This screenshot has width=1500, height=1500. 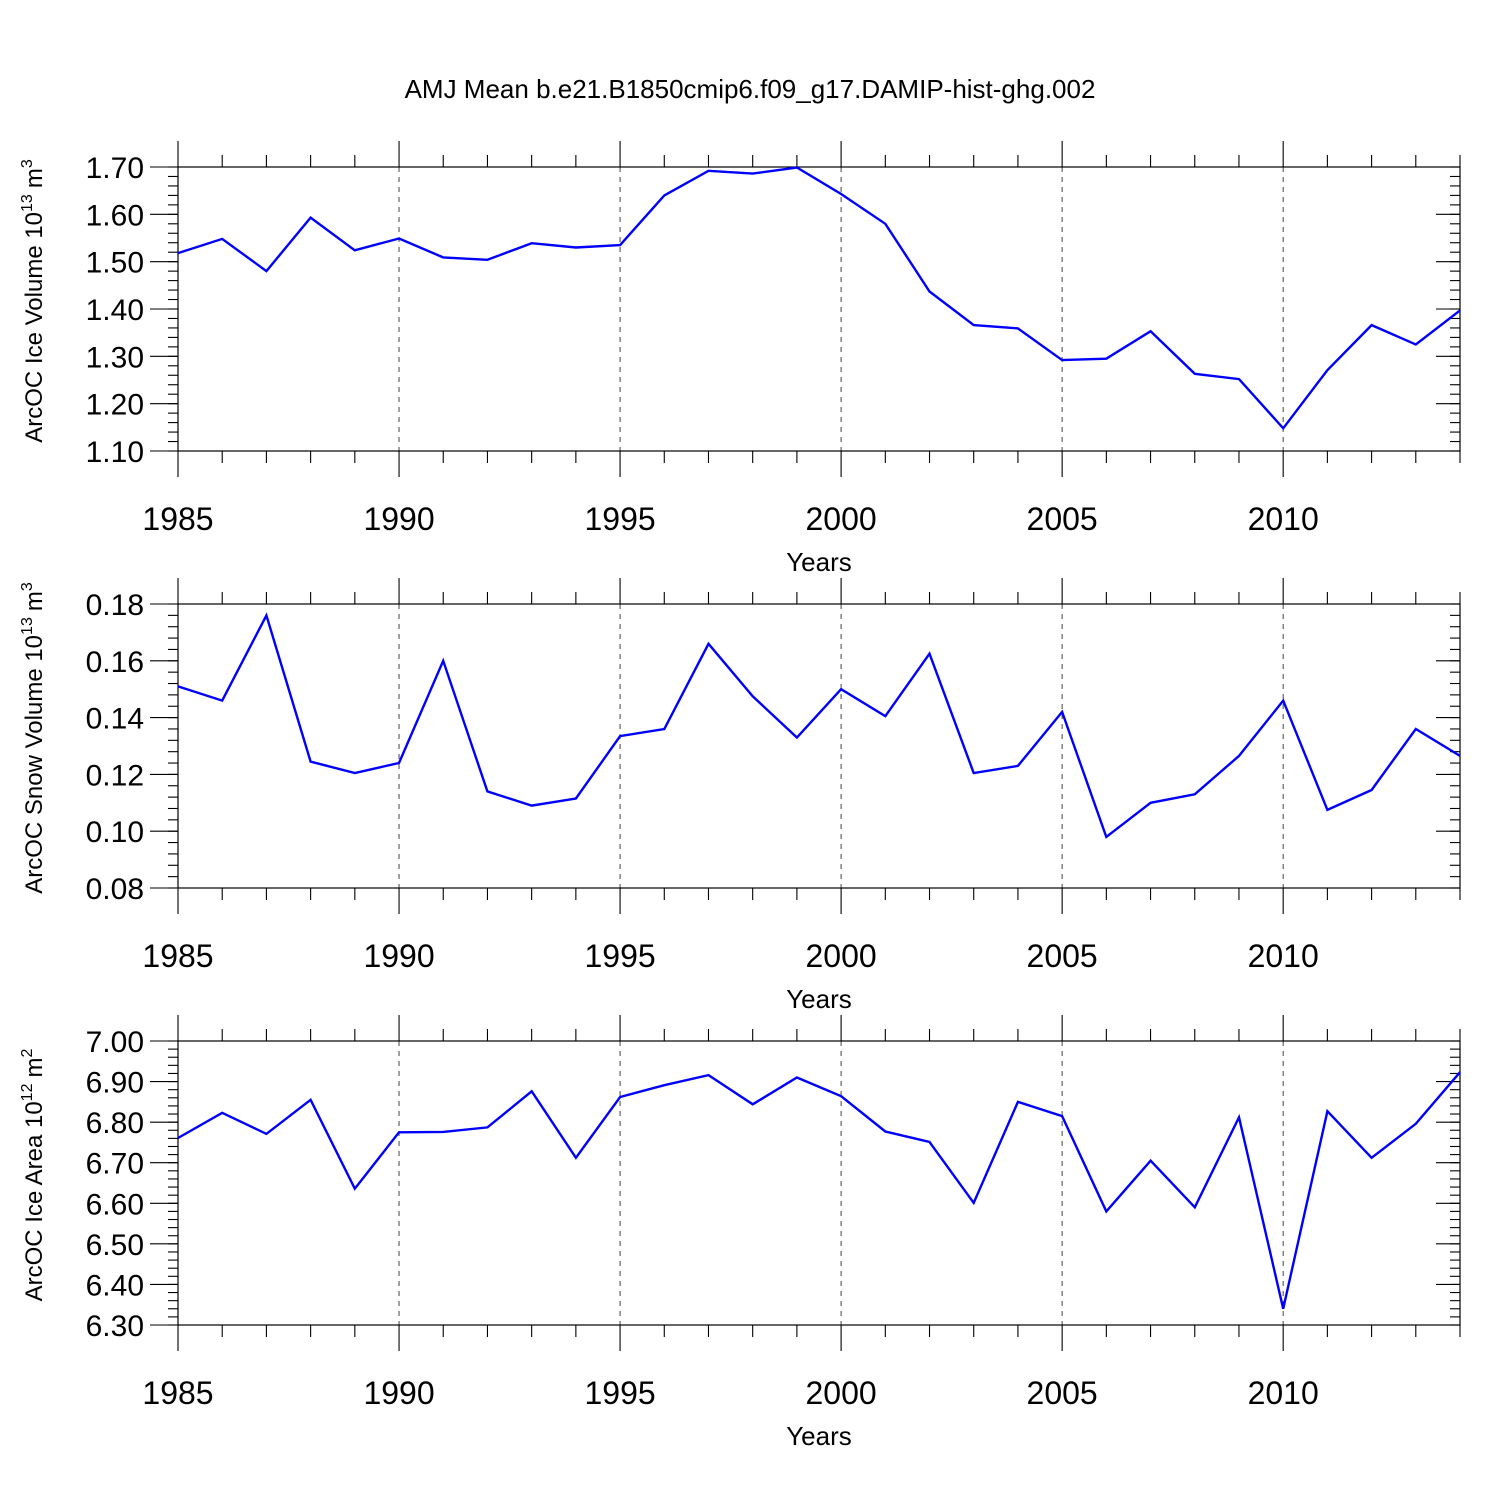 I want to click on chart-0-ytick-label: 1.30, so click(x=115, y=357).